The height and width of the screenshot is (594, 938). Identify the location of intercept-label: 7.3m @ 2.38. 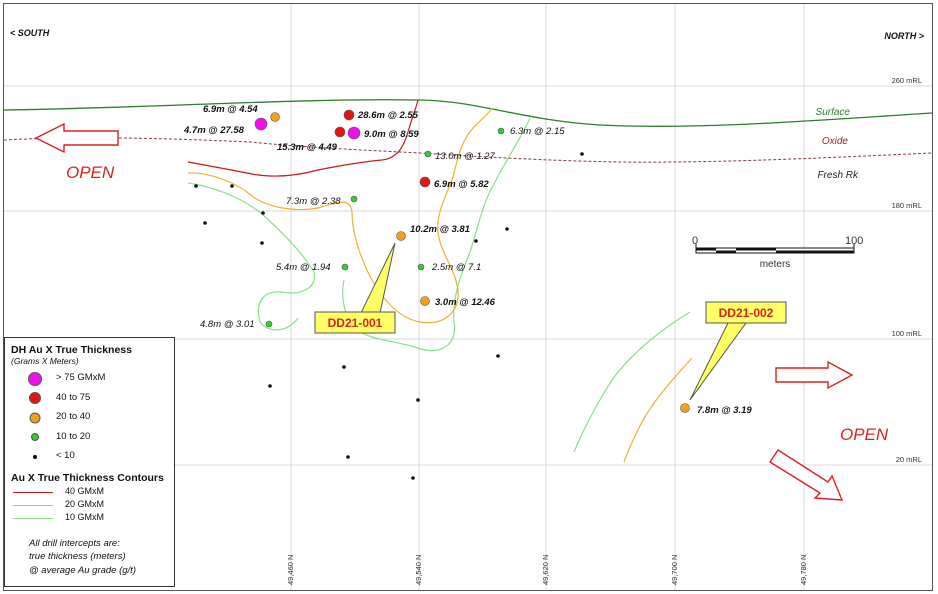
(313, 201).